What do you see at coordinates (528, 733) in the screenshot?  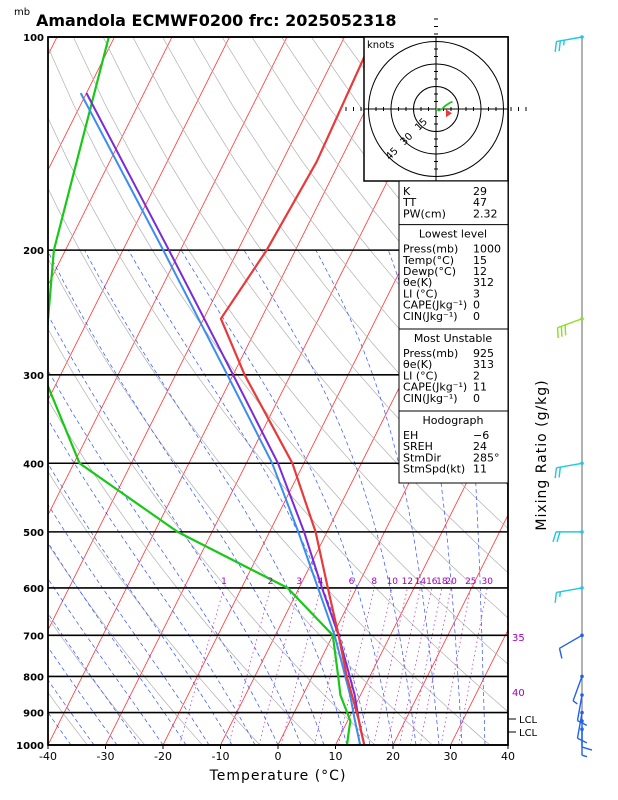 I see `lcl-label-2: LCL` at bounding box center [528, 733].